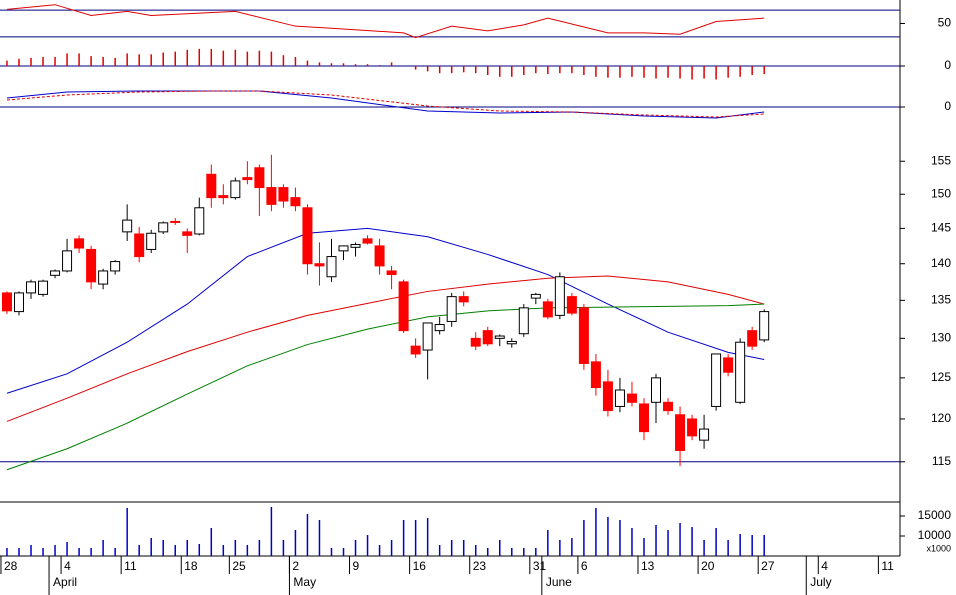 Image resolution: width=956 pixels, height=595 pixels. Describe the element at coordinates (559, 582) in the screenshot. I see `month-label: June` at that location.